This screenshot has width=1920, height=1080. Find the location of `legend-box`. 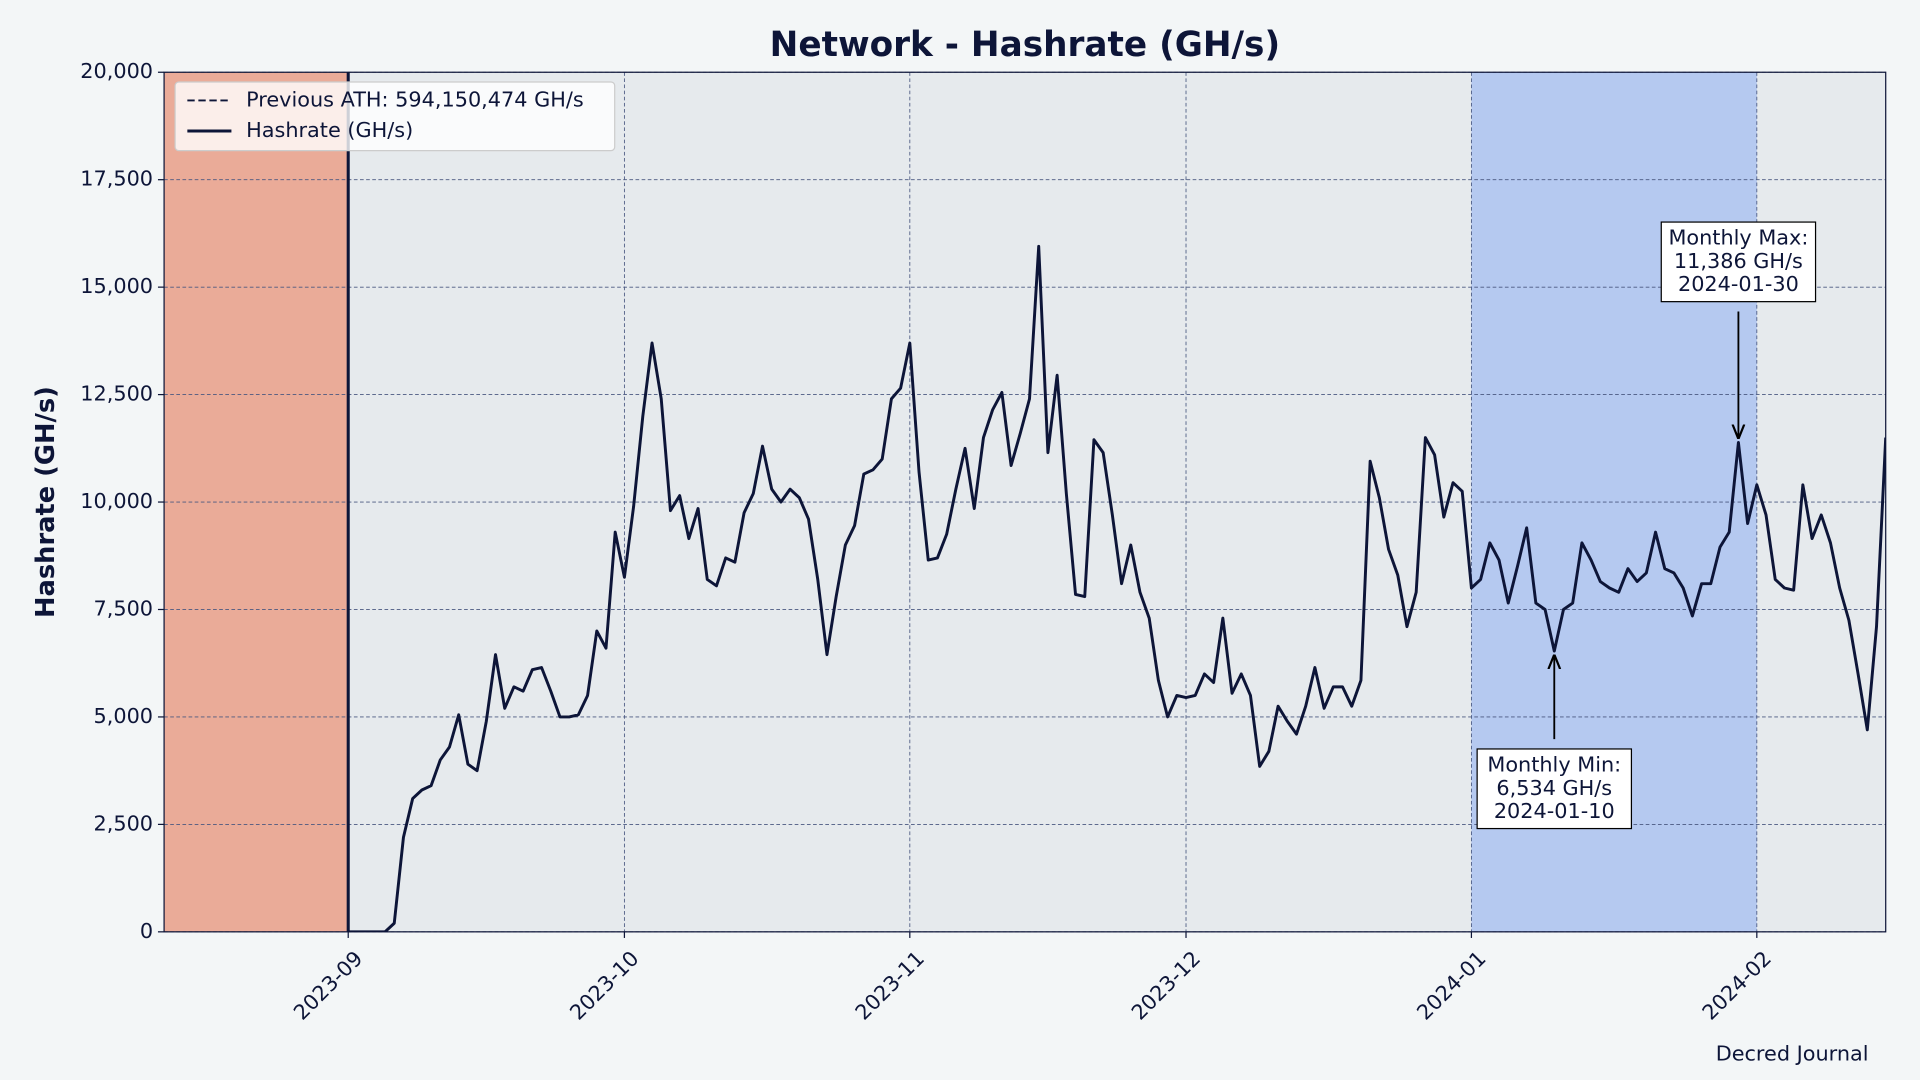

legend-box is located at coordinates (395, 116).